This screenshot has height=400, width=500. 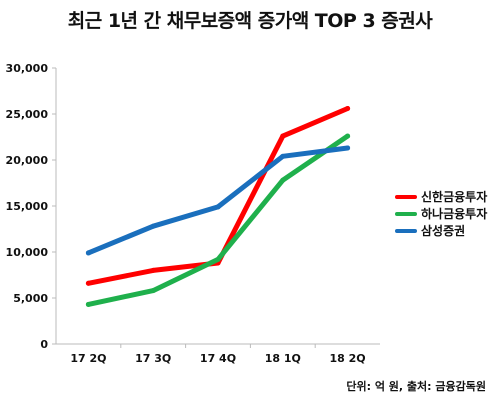 I want to click on y-tick-label: 15,000, so click(x=27, y=206).